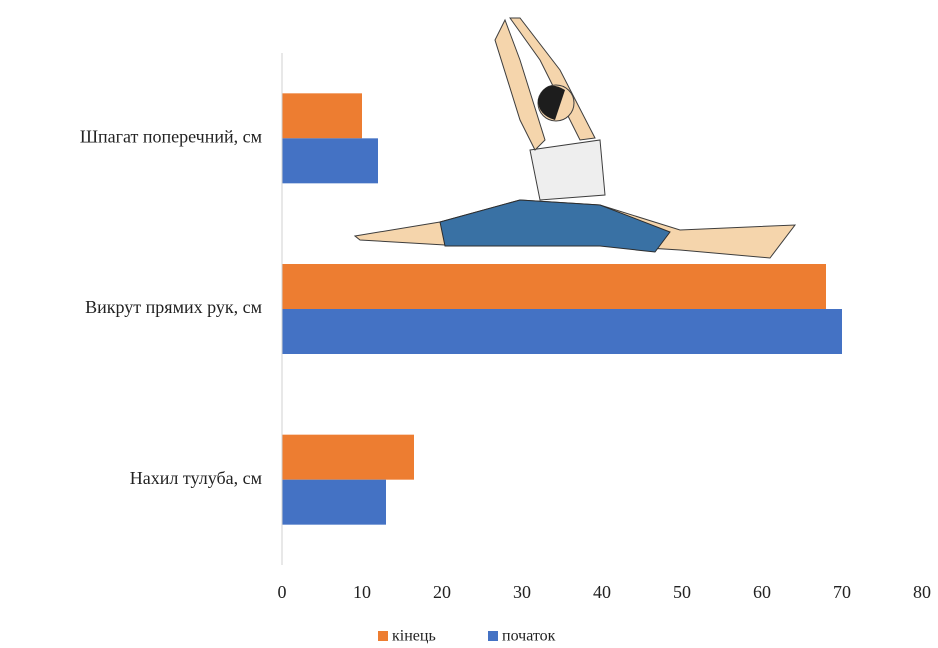 The width and height of the screenshot is (938, 648). What do you see at coordinates (529, 636) in the screenshot?
I see `legend-label: початок` at bounding box center [529, 636].